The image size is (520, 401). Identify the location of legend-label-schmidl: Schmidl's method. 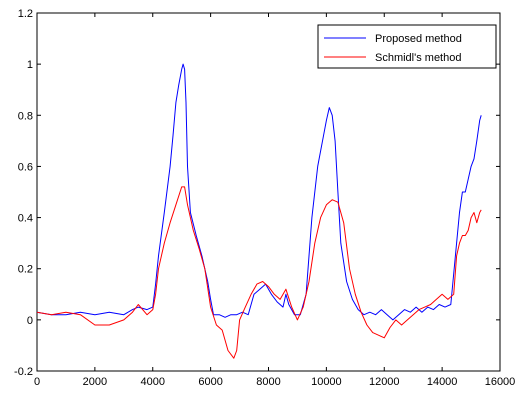
(418, 58).